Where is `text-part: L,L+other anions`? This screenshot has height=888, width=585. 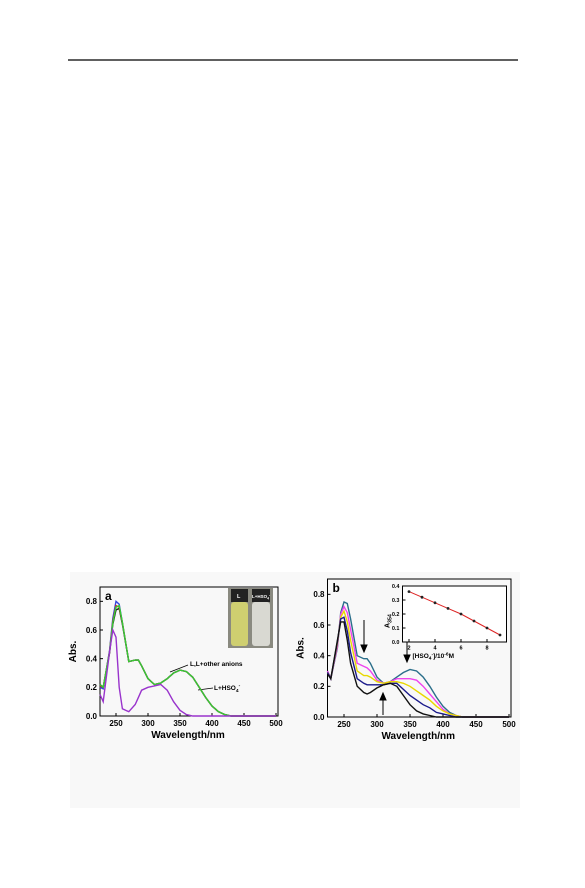
text-part: L,L+other anions is located at coordinates (216, 664).